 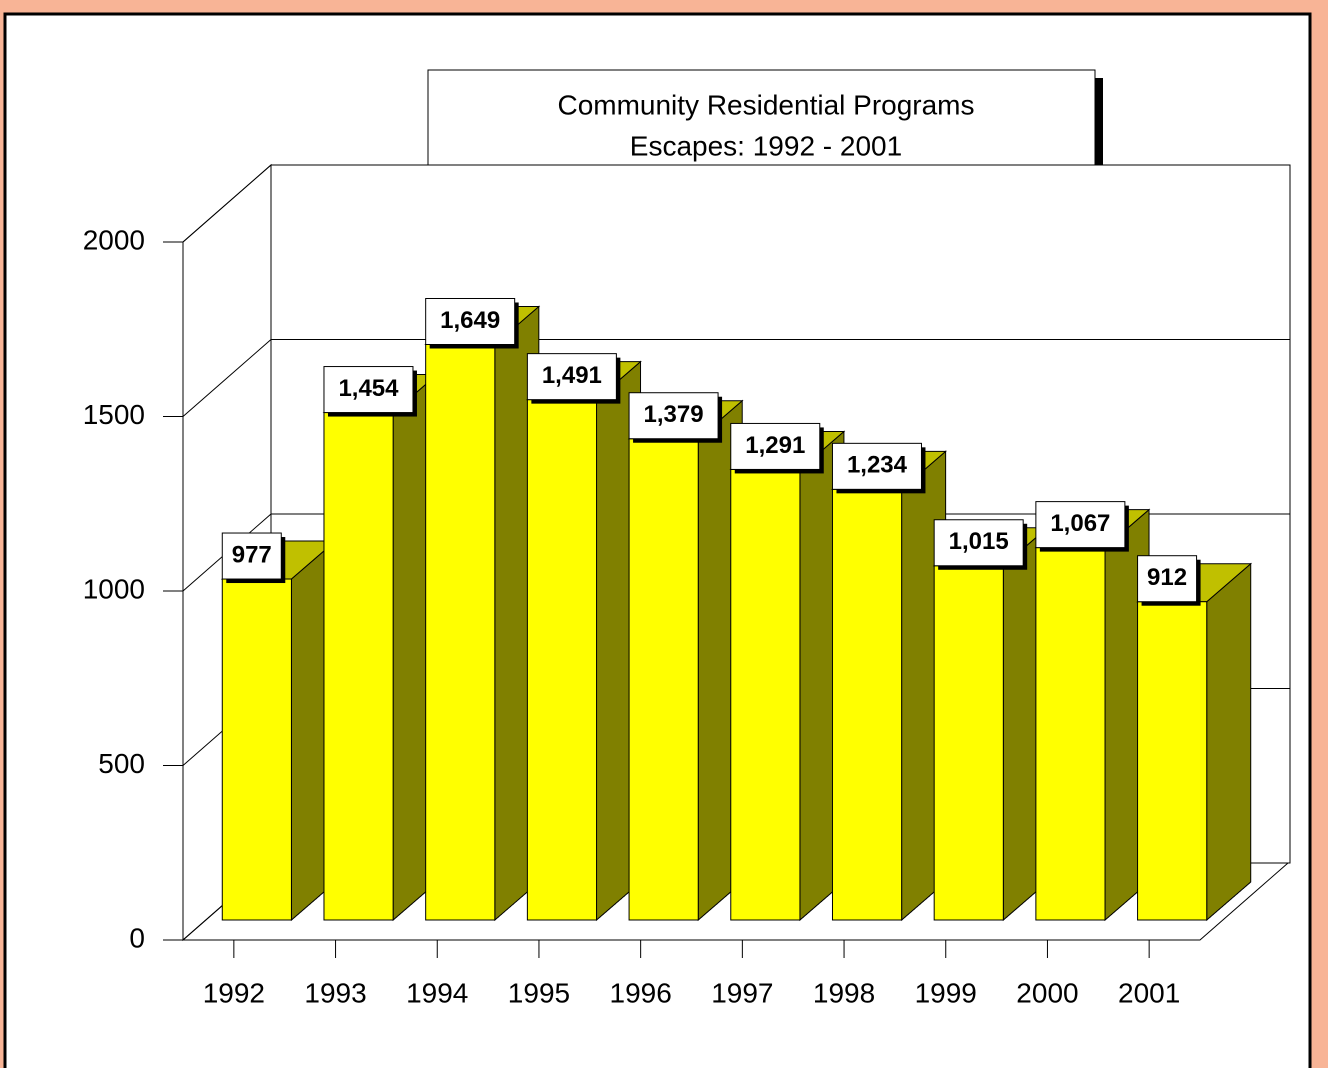 I want to click on value-label: 1,379, so click(x=674, y=414).